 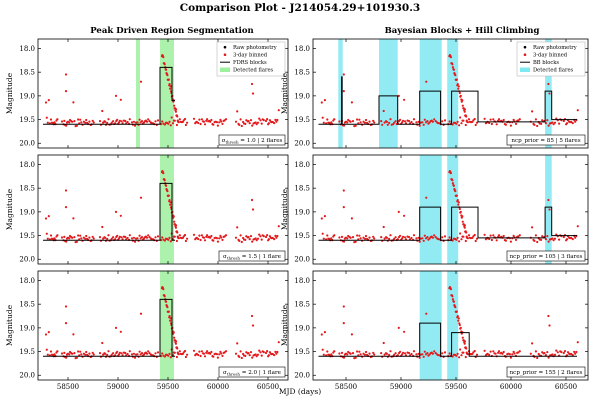 What do you see at coordinates (548, 209) in the screenshot?
I see `flare-span` at bounding box center [548, 209].